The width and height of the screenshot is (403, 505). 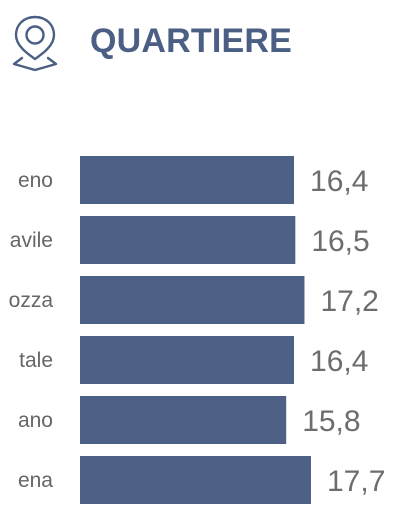 What do you see at coordinates (331, 421) in the screenshot?
I see `value-label: 15,8` at bounding box center [331, 421].